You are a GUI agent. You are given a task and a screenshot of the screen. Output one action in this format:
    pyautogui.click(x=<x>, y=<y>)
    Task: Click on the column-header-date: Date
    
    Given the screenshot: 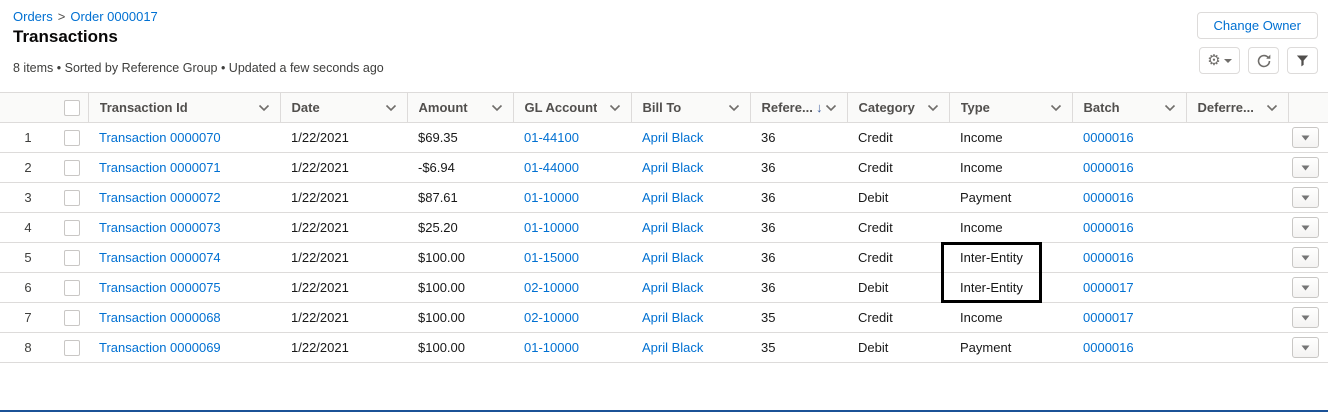 What is the action you would take?
    pyautogui.click(x=343, y=107)
    